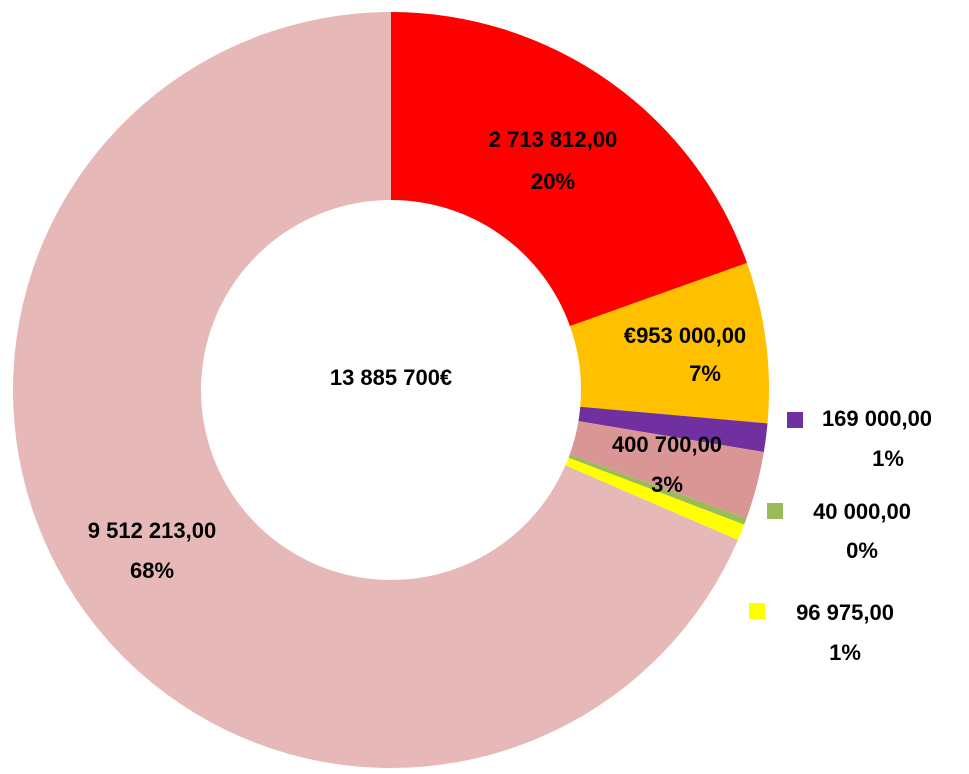 The height and width of the screenshot is (774, 969). I want to click on percent-label: 68%, so click(152, 570).